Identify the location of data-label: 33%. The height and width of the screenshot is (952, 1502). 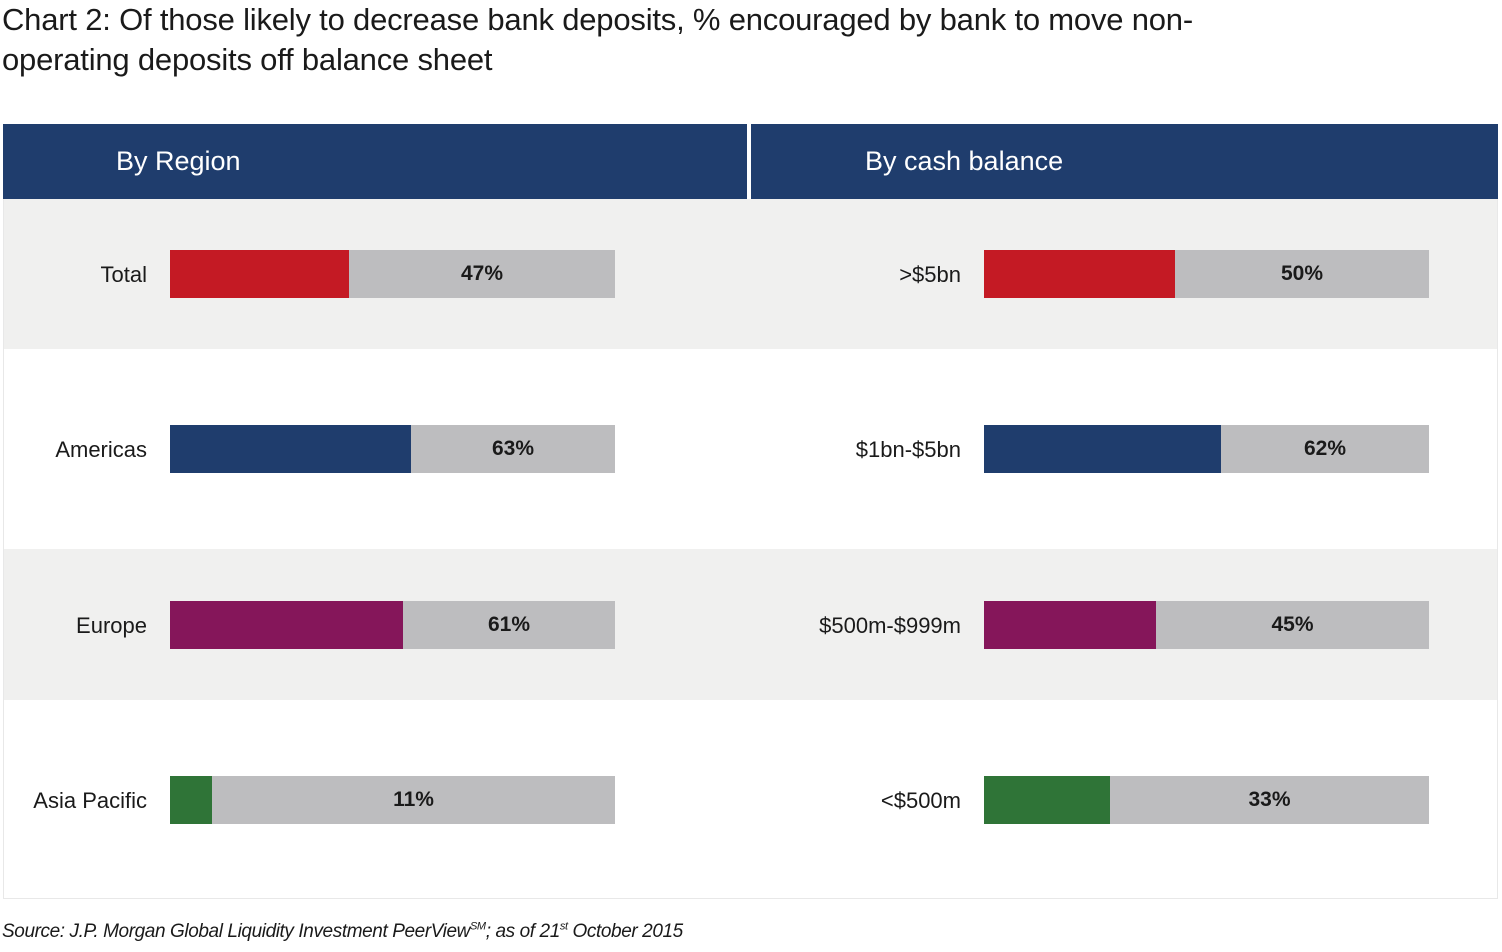
(1269, 799).